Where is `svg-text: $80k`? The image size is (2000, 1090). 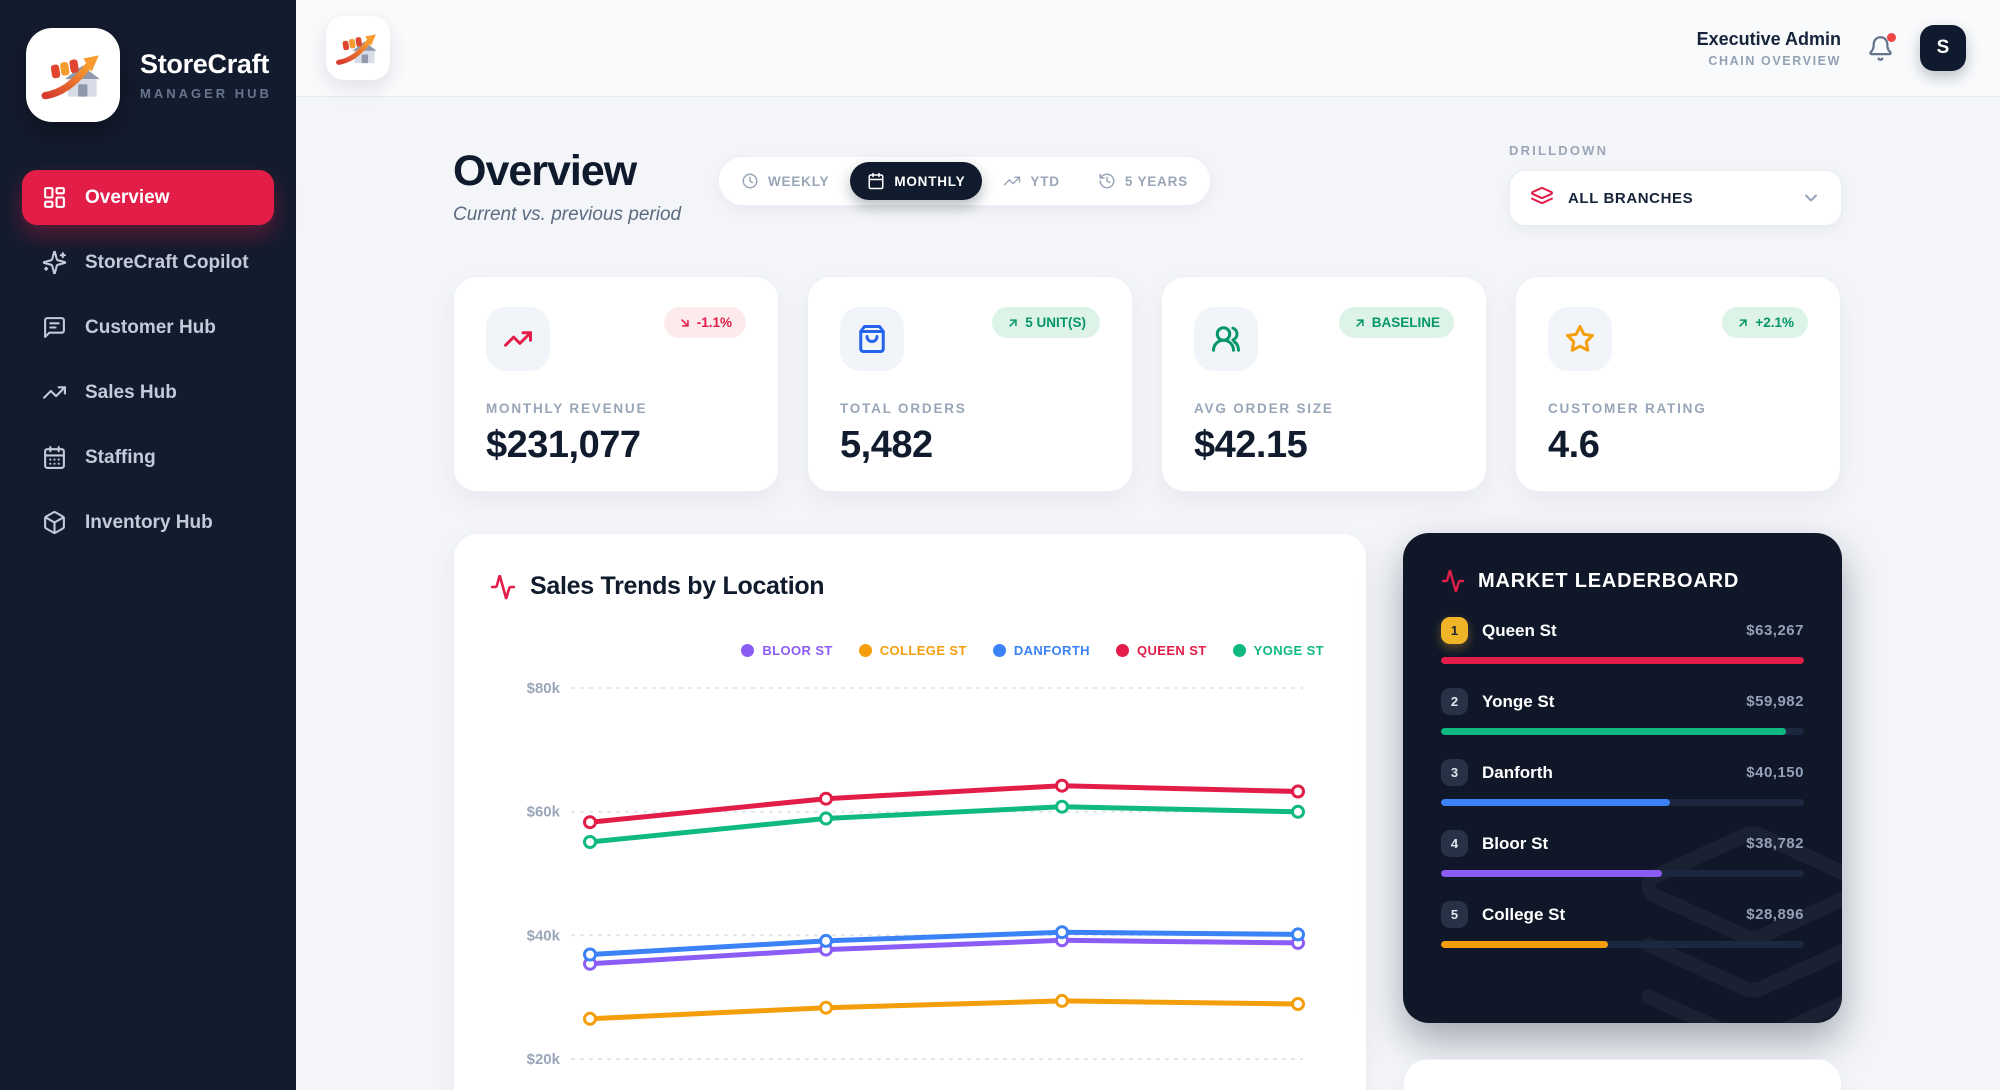 svg-text: $80k is located at coordinates (544, 688).